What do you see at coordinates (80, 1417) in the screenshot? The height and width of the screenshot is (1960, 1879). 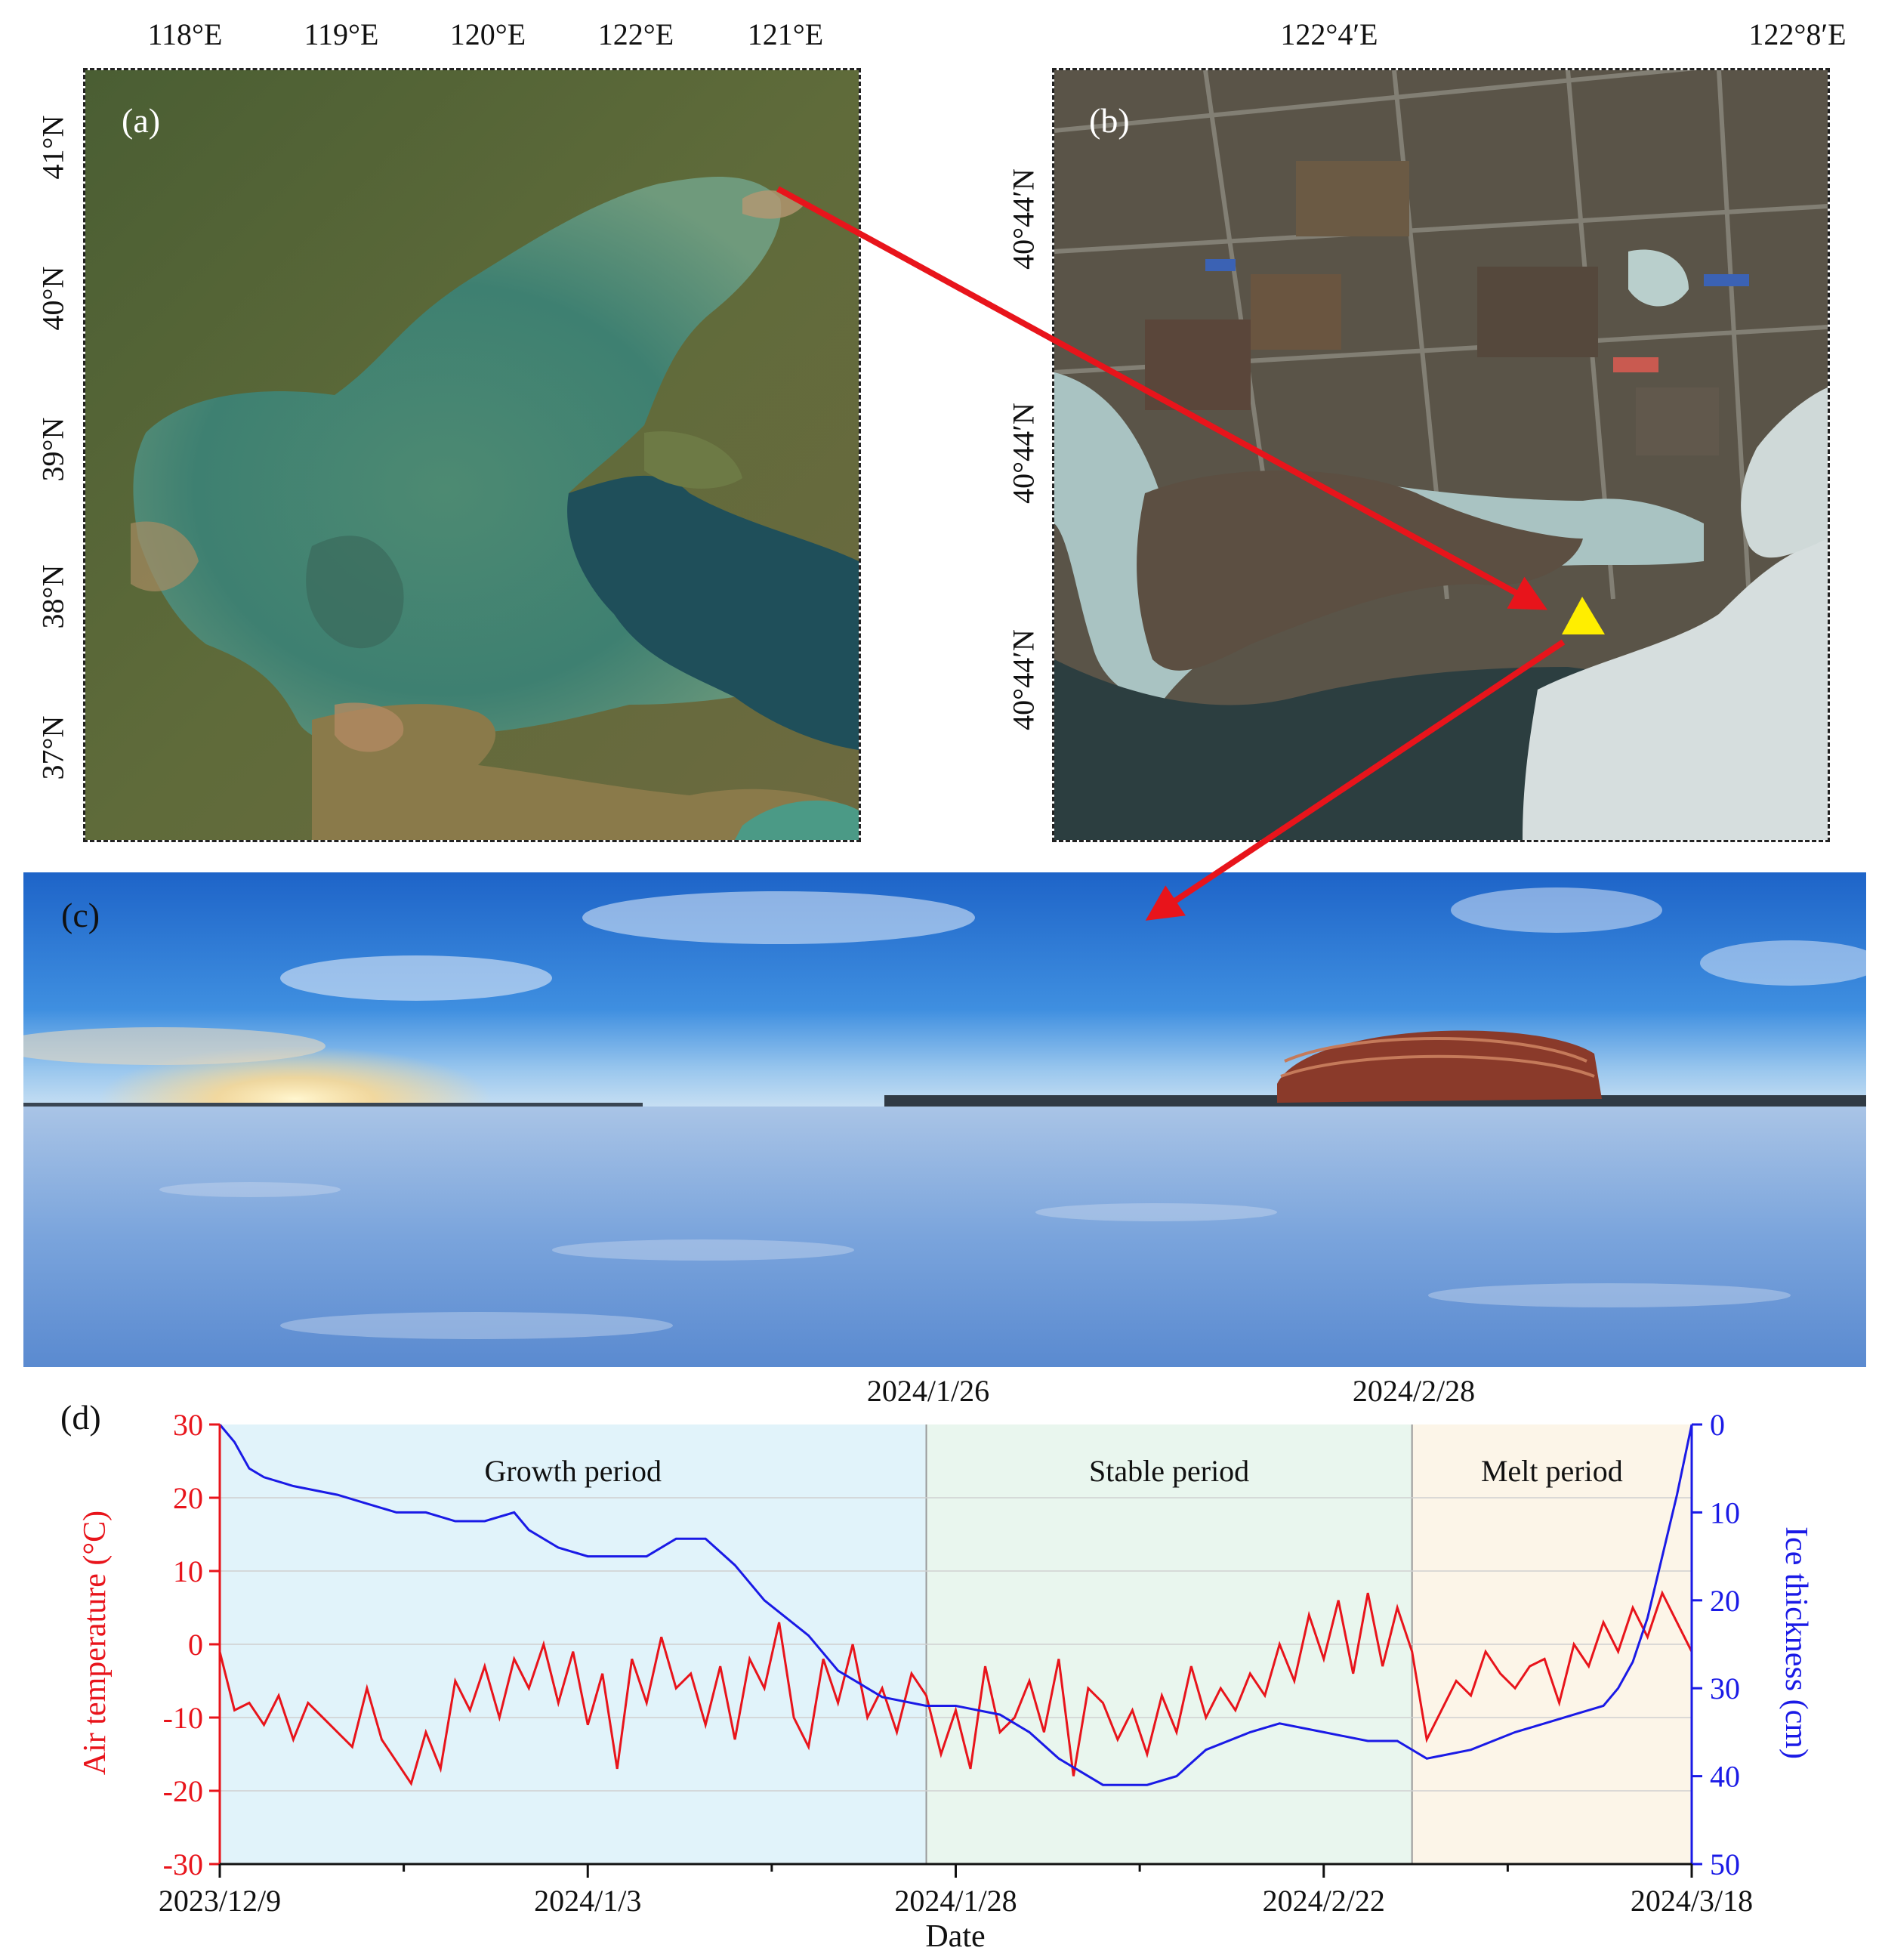 I see `panel-d-label: (d)` at bounding box center [80, 1417].